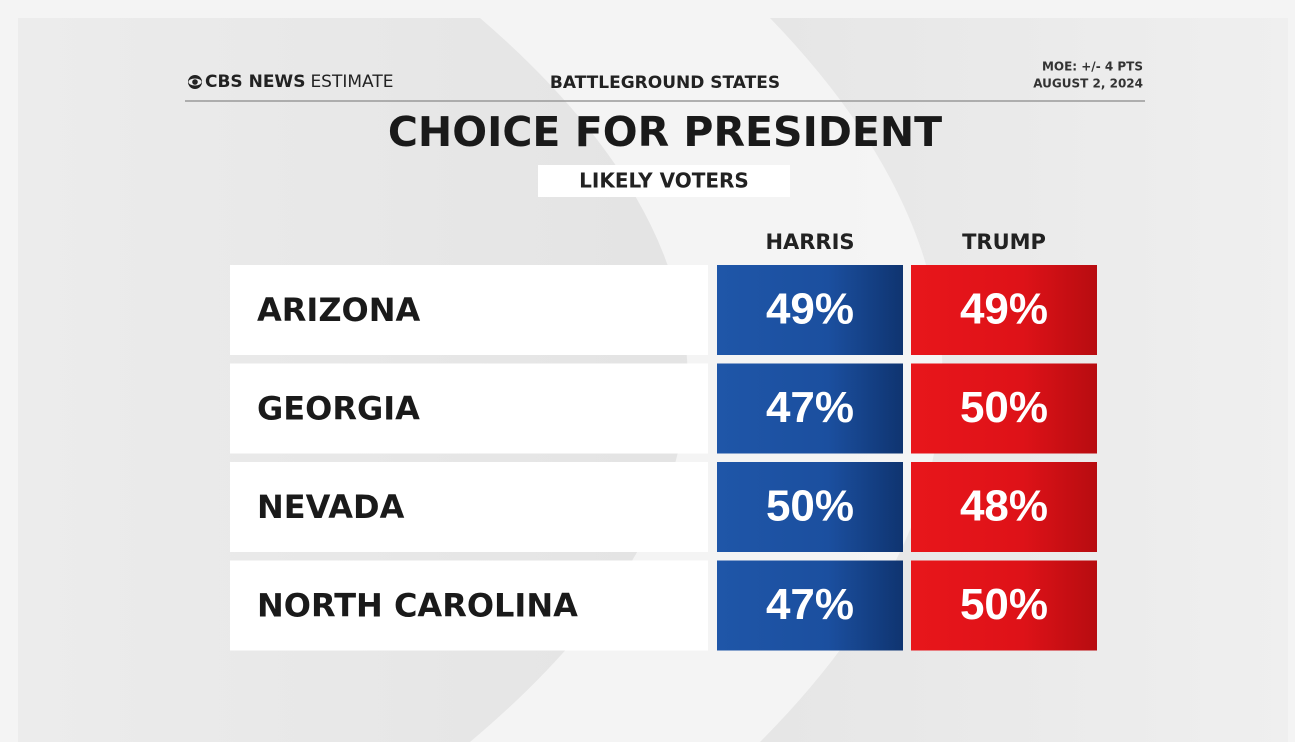  I want to click on column-header: TRUMP, so click(1004, 242).